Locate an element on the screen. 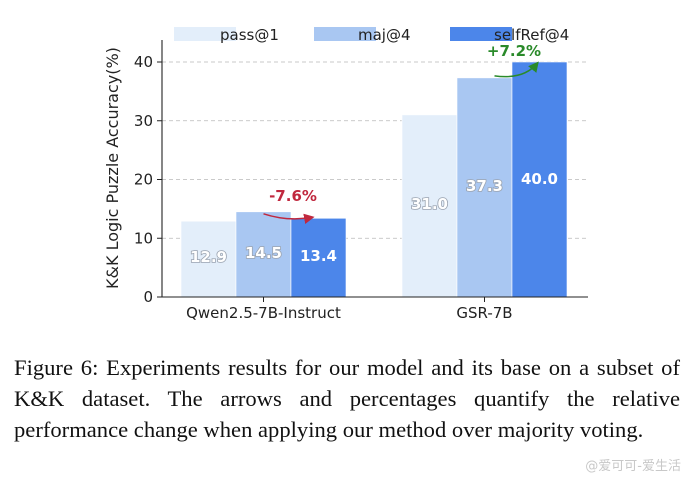 The height and width of the screenshot is (482, 691). x-tick-label: Qwen2.5-7B-Instruct is located at coordinates (263, 313).